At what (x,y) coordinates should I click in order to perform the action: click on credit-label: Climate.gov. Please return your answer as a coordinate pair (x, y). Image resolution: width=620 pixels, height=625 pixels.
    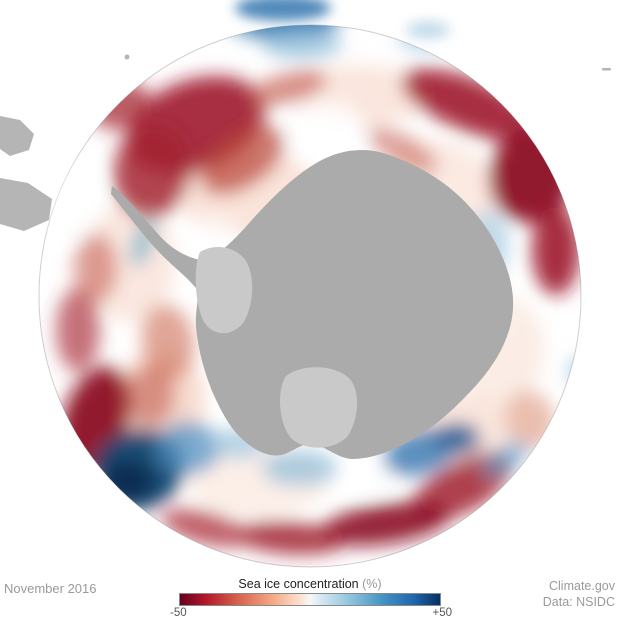
    Looking at the image, I should click on (582, 586).